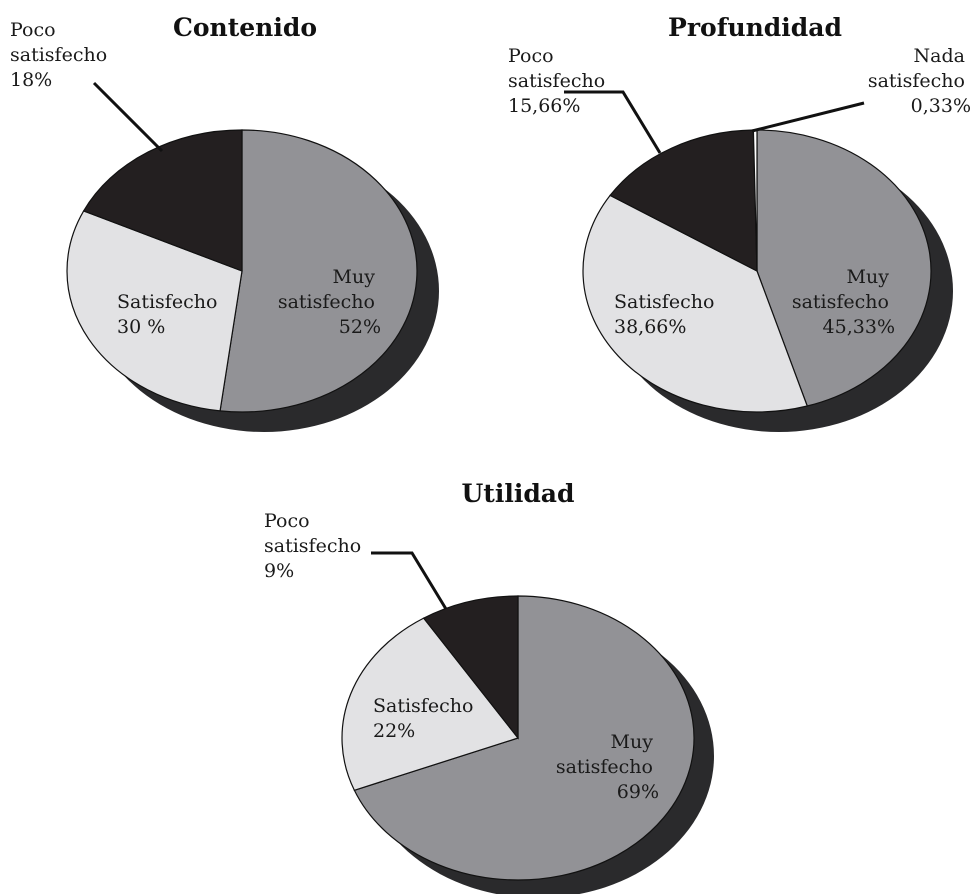  I want to click on chart-title: Profundidad, so click(755, 27).